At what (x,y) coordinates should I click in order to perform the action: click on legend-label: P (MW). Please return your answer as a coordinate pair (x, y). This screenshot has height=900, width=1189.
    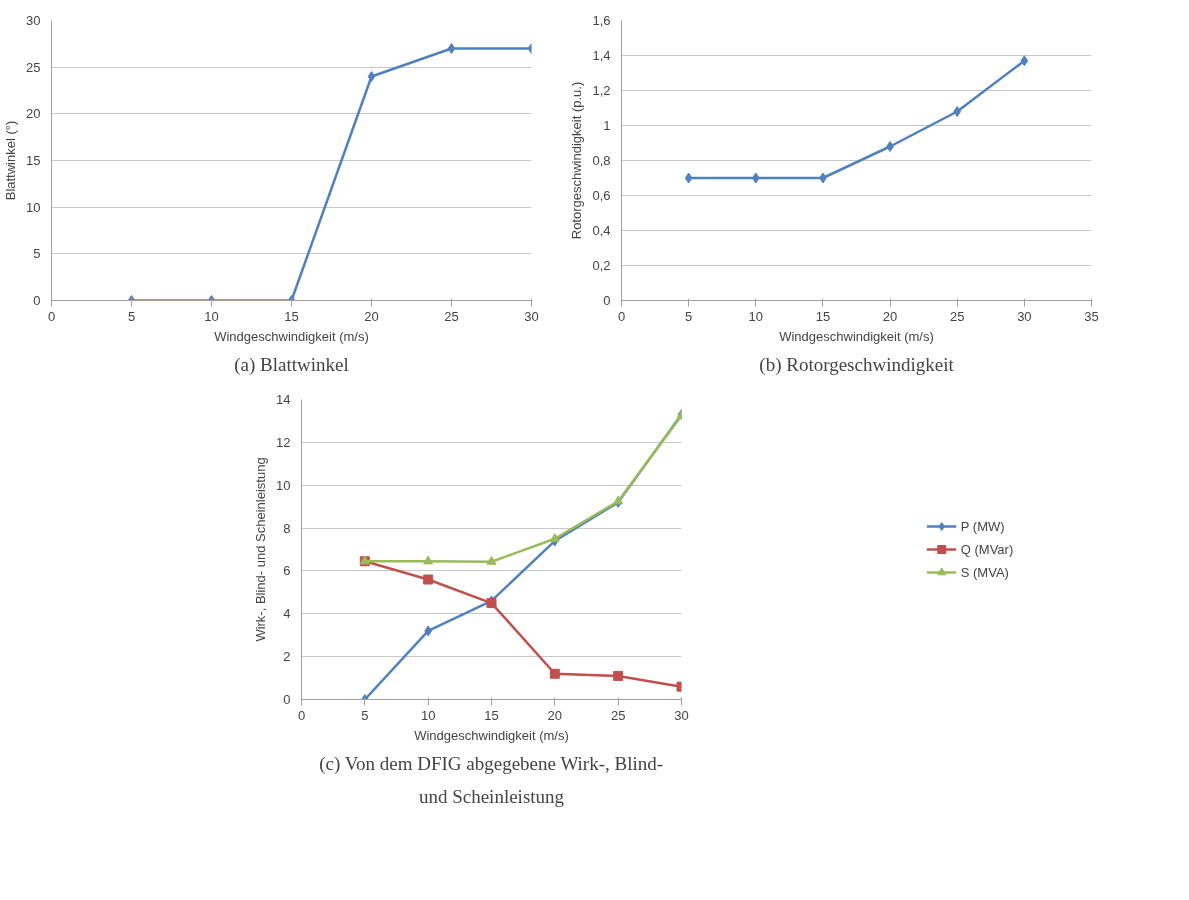
    Looking at the image, I should click on (982, 526).